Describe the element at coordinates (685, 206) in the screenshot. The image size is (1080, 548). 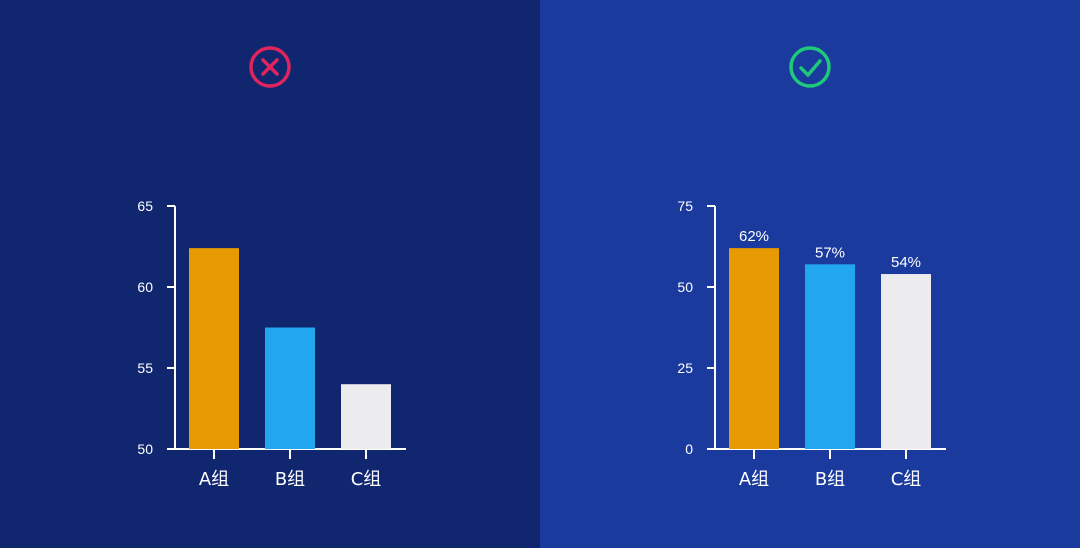
I see `y-tick-label: 75` at that location.